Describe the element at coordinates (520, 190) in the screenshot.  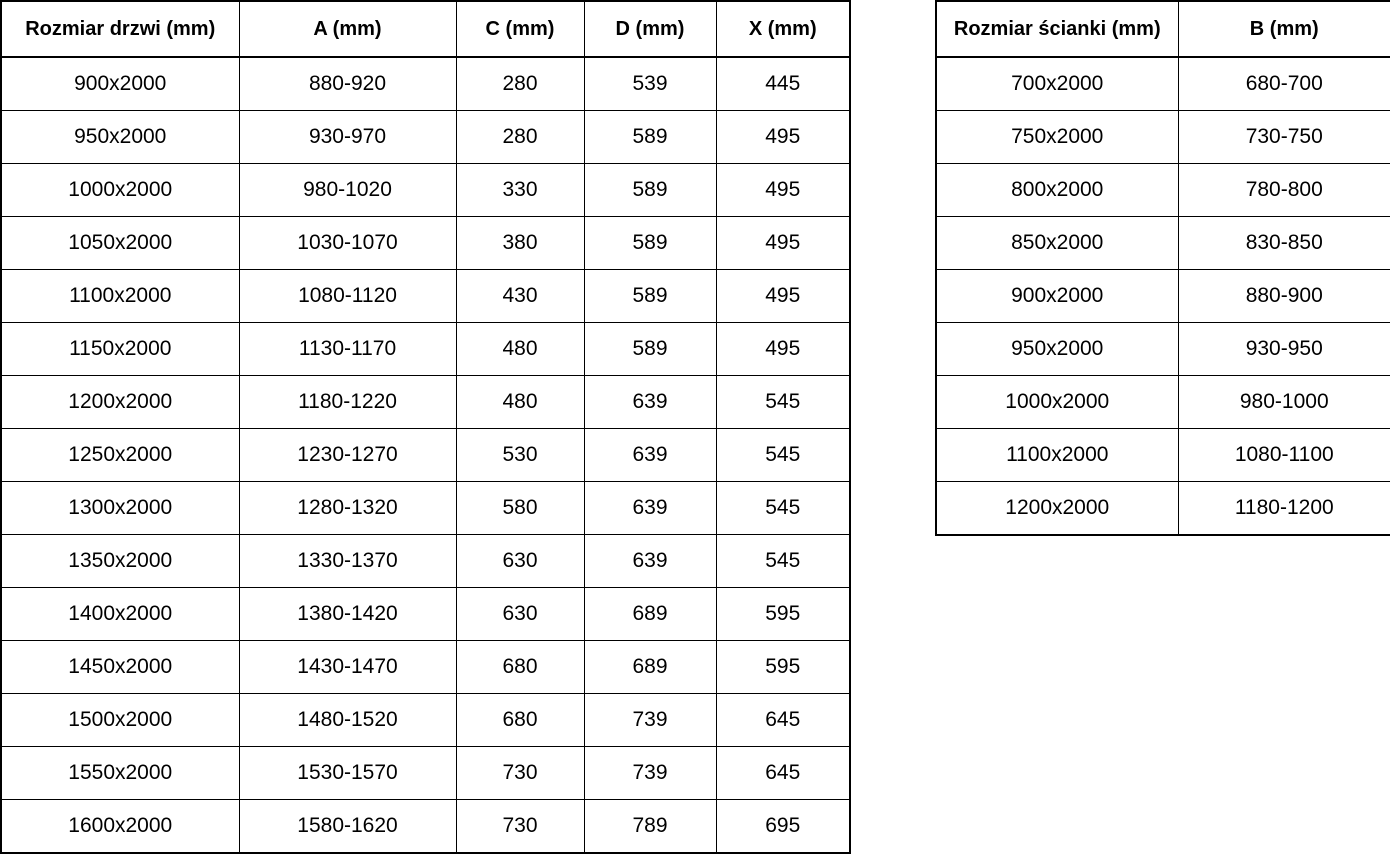
I see `table-cell: 330` at that location.